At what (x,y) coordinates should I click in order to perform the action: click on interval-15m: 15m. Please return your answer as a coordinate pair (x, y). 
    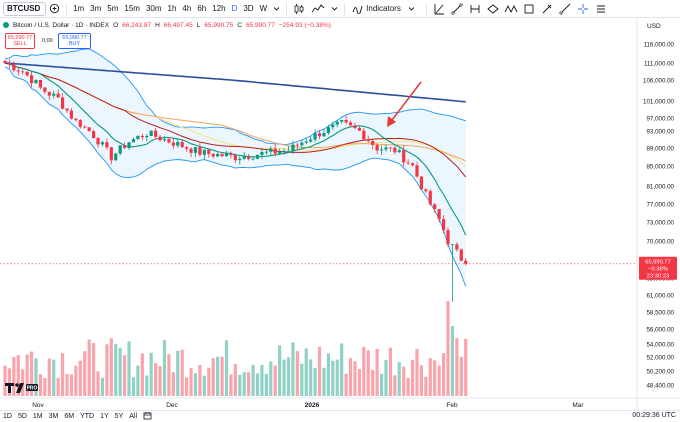
    Looking at the image, I should click on (132, 9).